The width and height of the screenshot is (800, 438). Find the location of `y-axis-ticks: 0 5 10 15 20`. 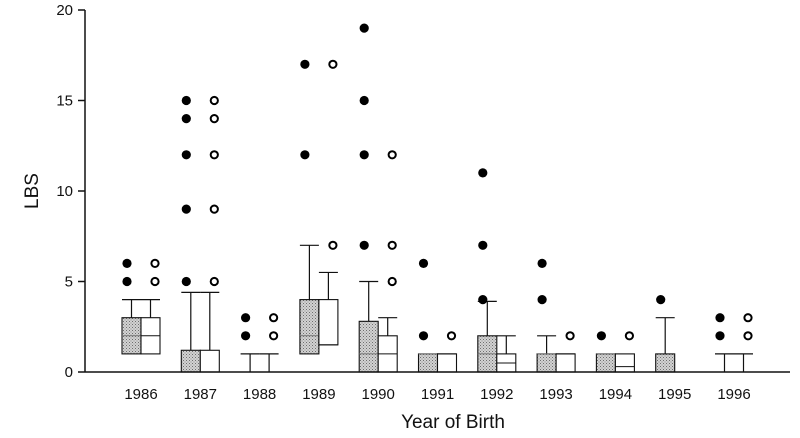

y-axis-ticks: 0 5 10 15 20 is located at coordinates (70, 191).